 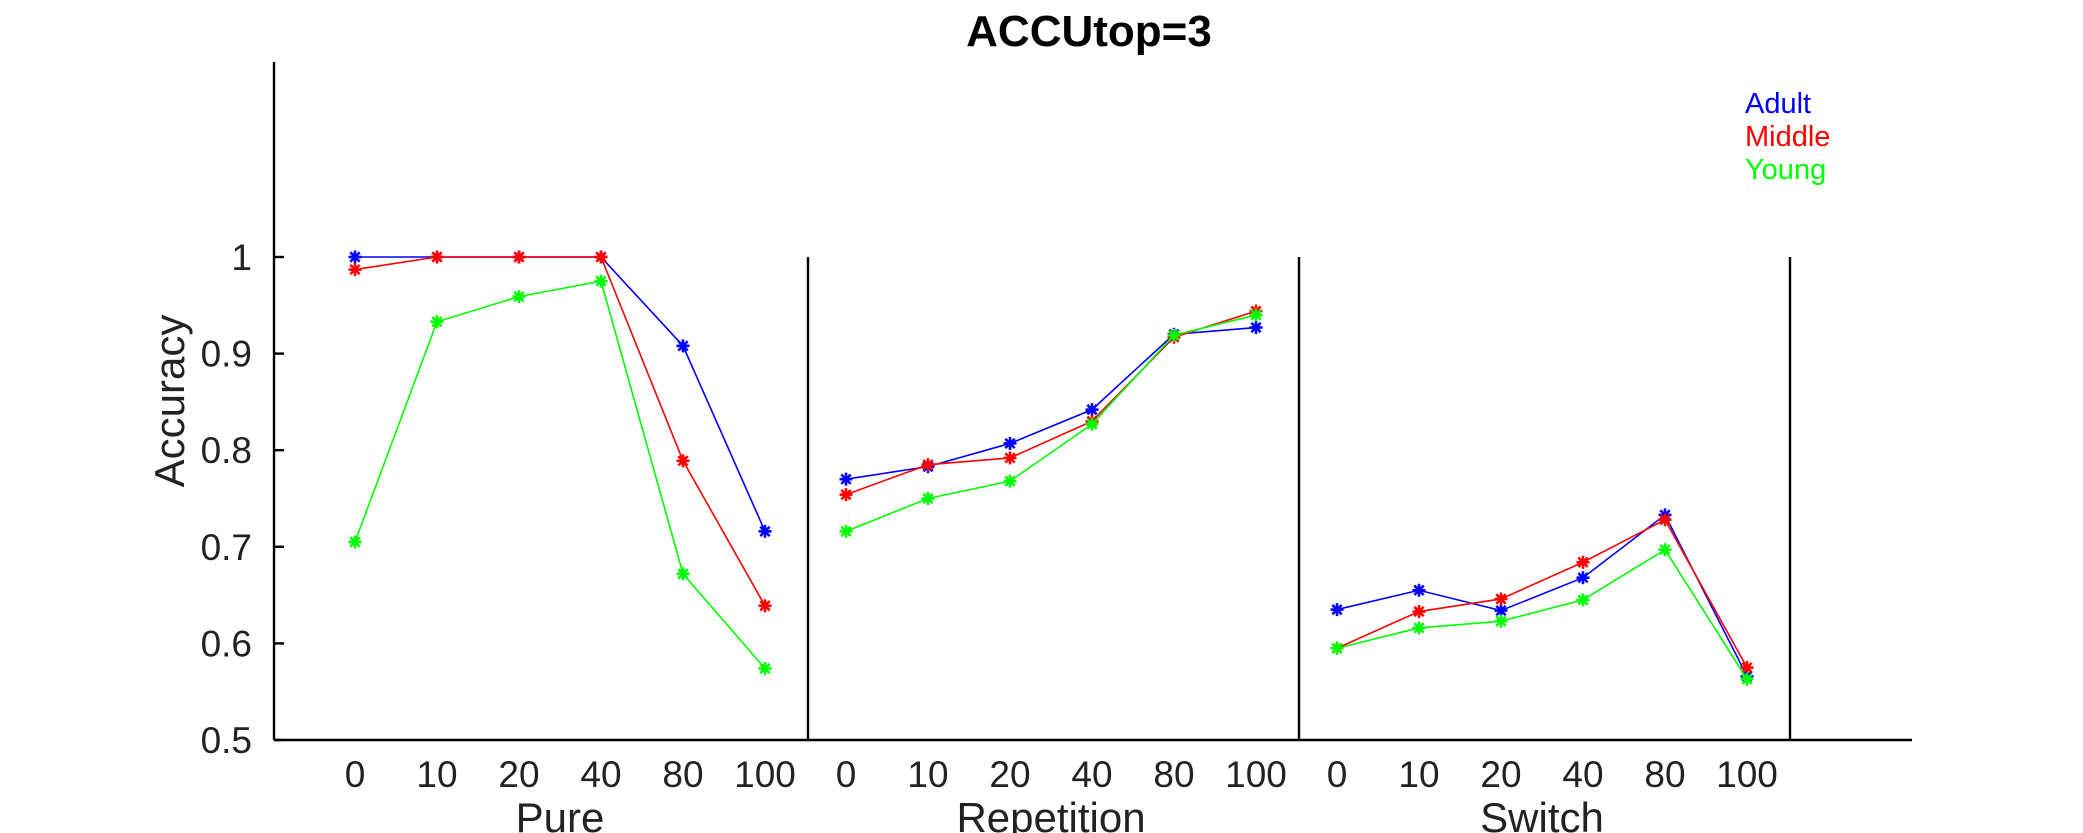 I want to click on panel-label-switch: Switch, so click(x=1542, y=813).